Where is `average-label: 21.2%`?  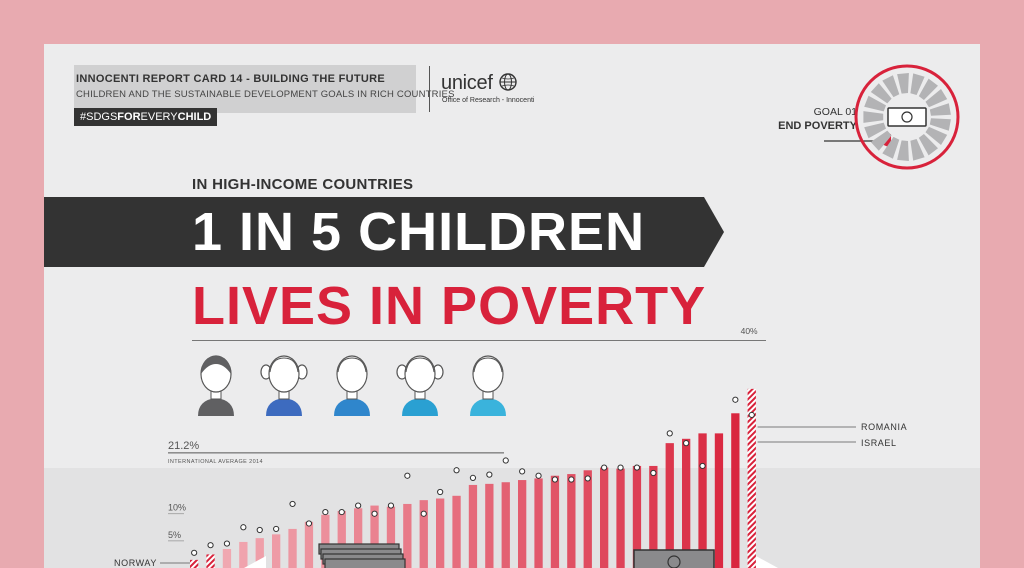 average-label: 21.2% is located at coordinates (183, 446).